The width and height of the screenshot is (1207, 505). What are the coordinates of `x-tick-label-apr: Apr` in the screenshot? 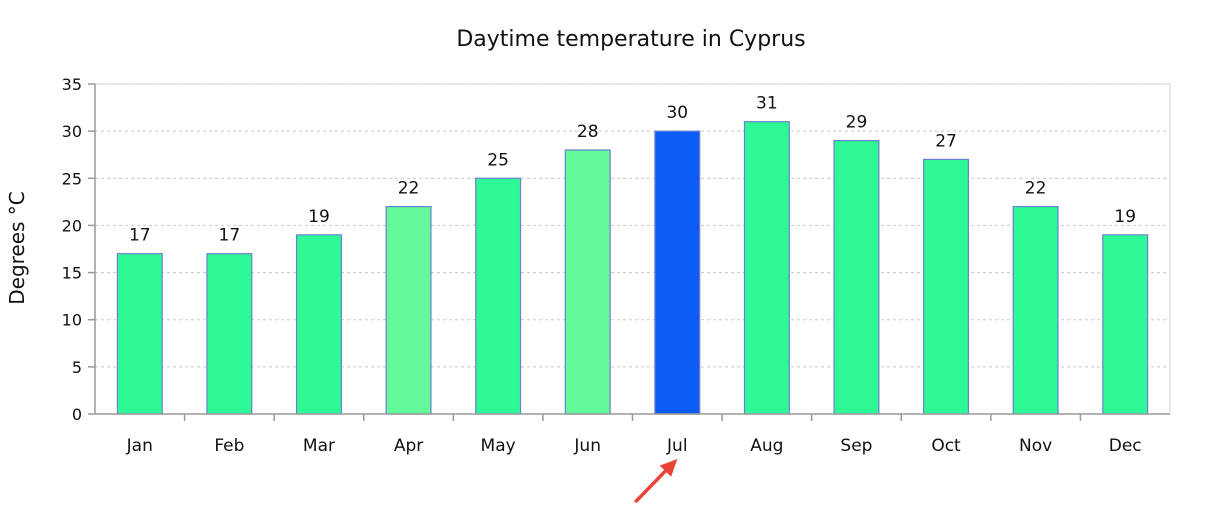 It's located at (408, 446).